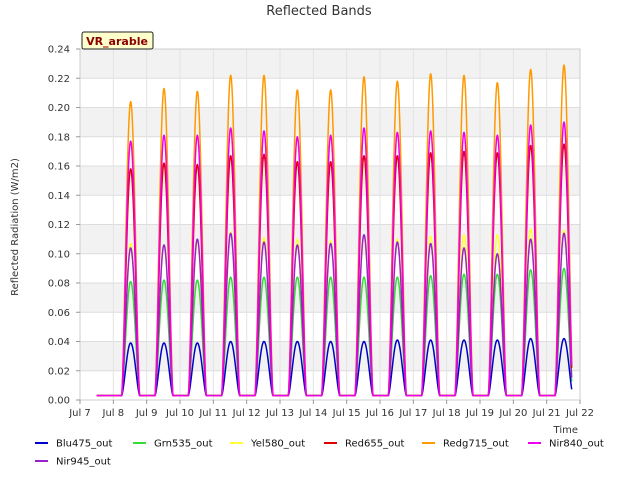  I want to click on legend-label: Grn535_out, so click(183, 444).